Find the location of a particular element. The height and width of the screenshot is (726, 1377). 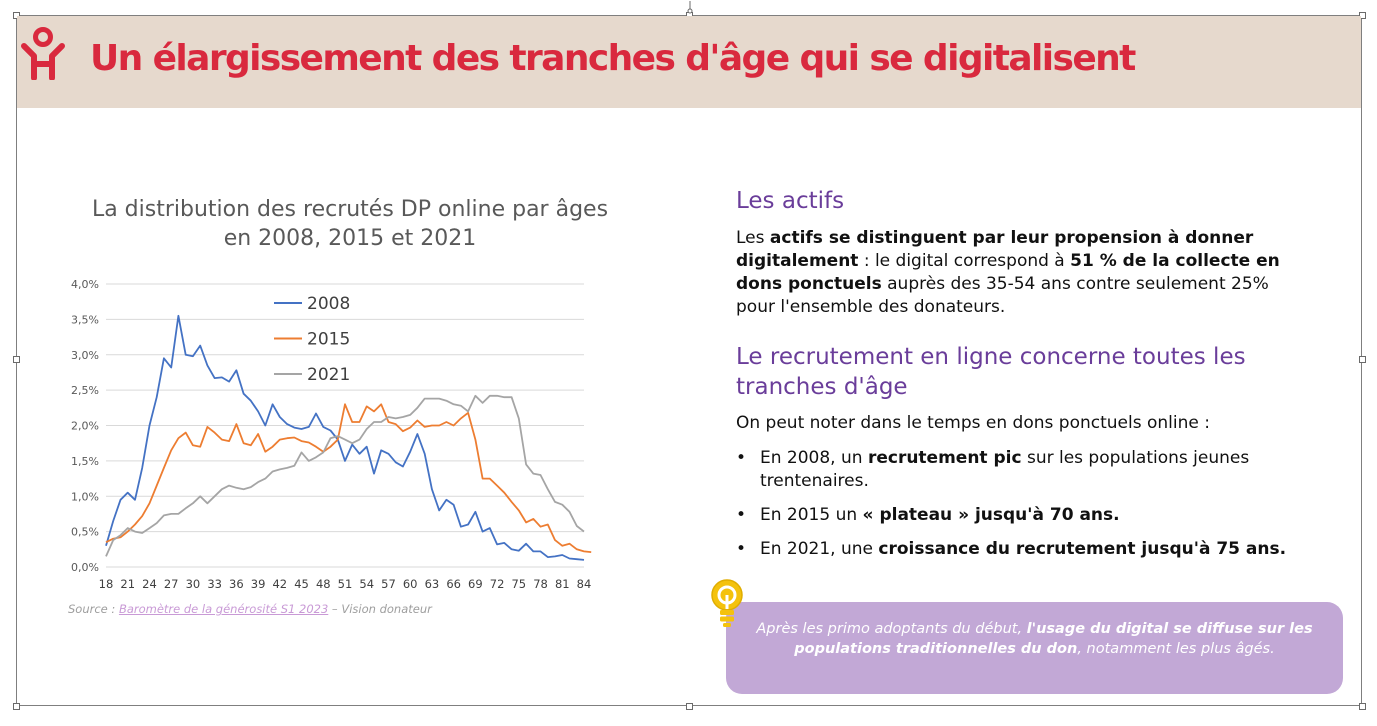

person-heart-icon is located at coordinates (43, 53).